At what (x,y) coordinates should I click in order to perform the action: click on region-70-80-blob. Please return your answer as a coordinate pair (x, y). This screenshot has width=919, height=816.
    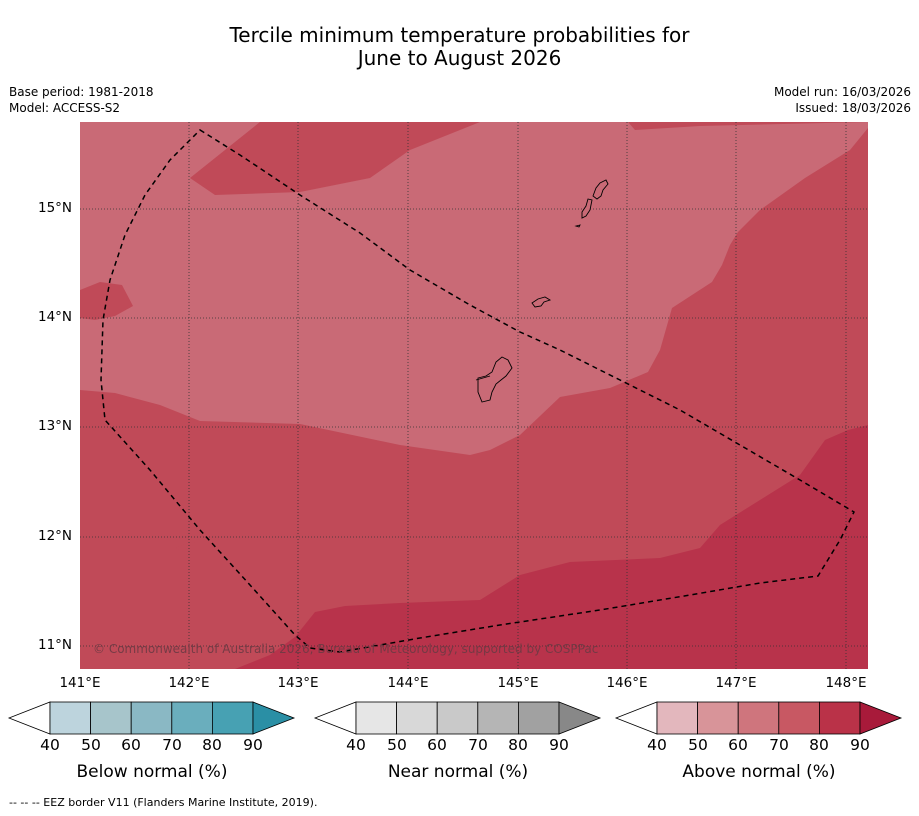
    Looking at the image, I should click on (106, 301).